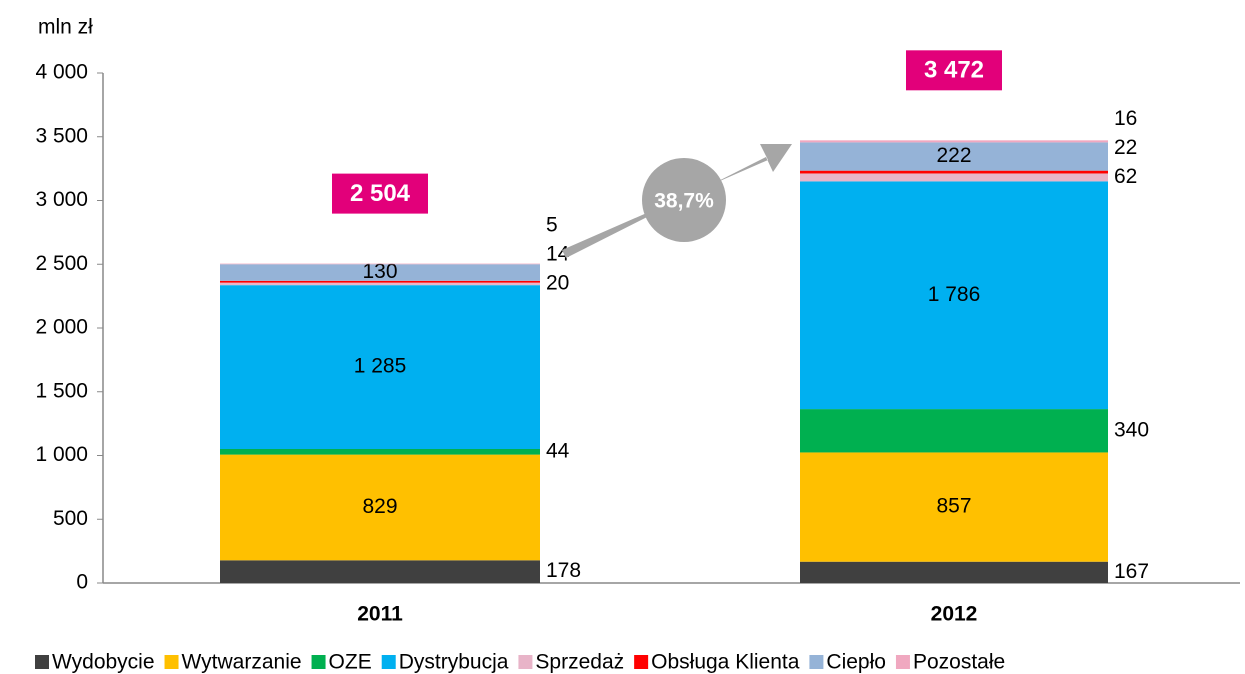  I want to click on y-tick-label: 500, so click(70, 518).